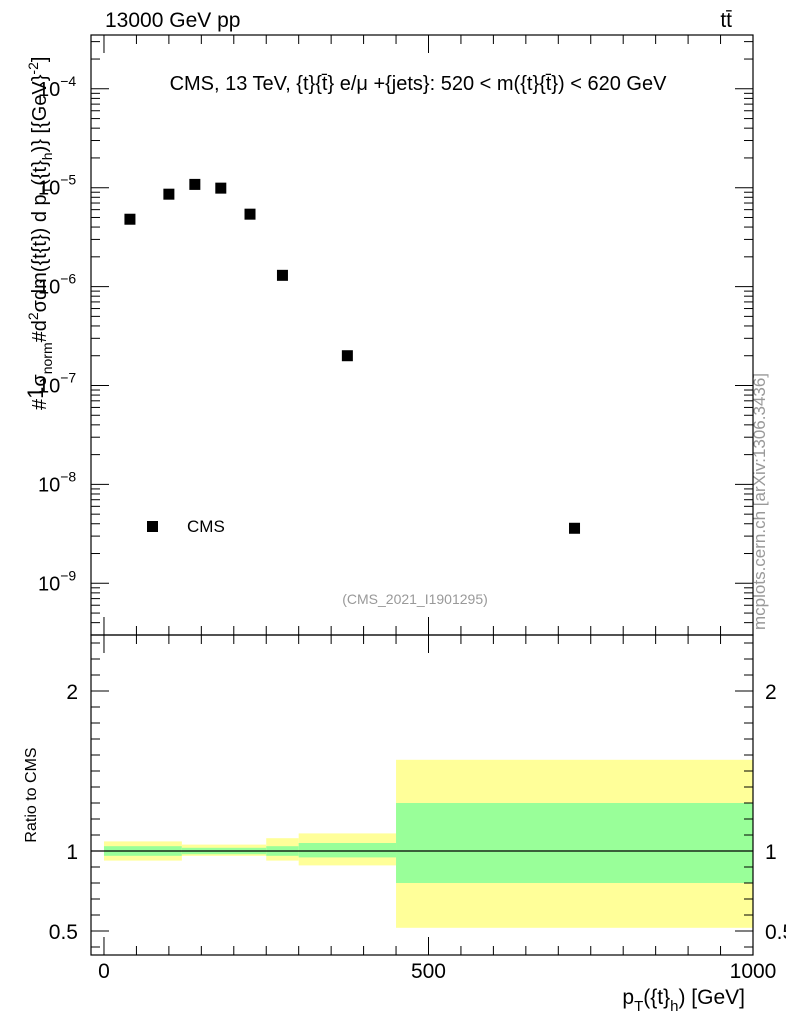  I want to click on ratio-y-tick-label-left: 0.5, so click(63, 932).